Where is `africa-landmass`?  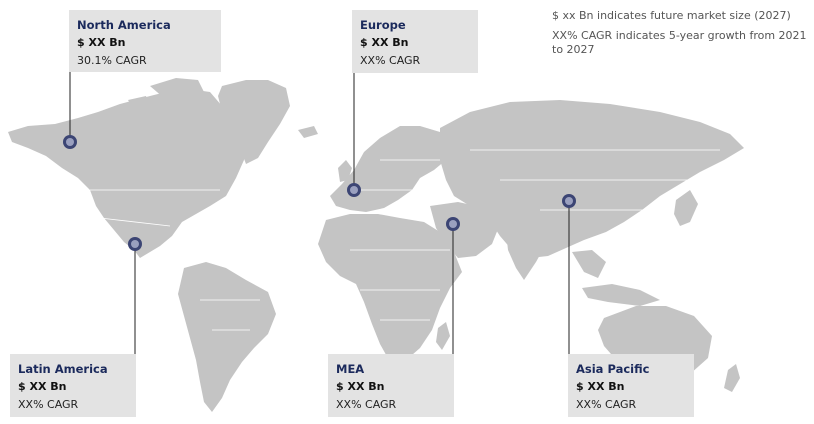
africa-landmass is located at coordinates (390, 288).